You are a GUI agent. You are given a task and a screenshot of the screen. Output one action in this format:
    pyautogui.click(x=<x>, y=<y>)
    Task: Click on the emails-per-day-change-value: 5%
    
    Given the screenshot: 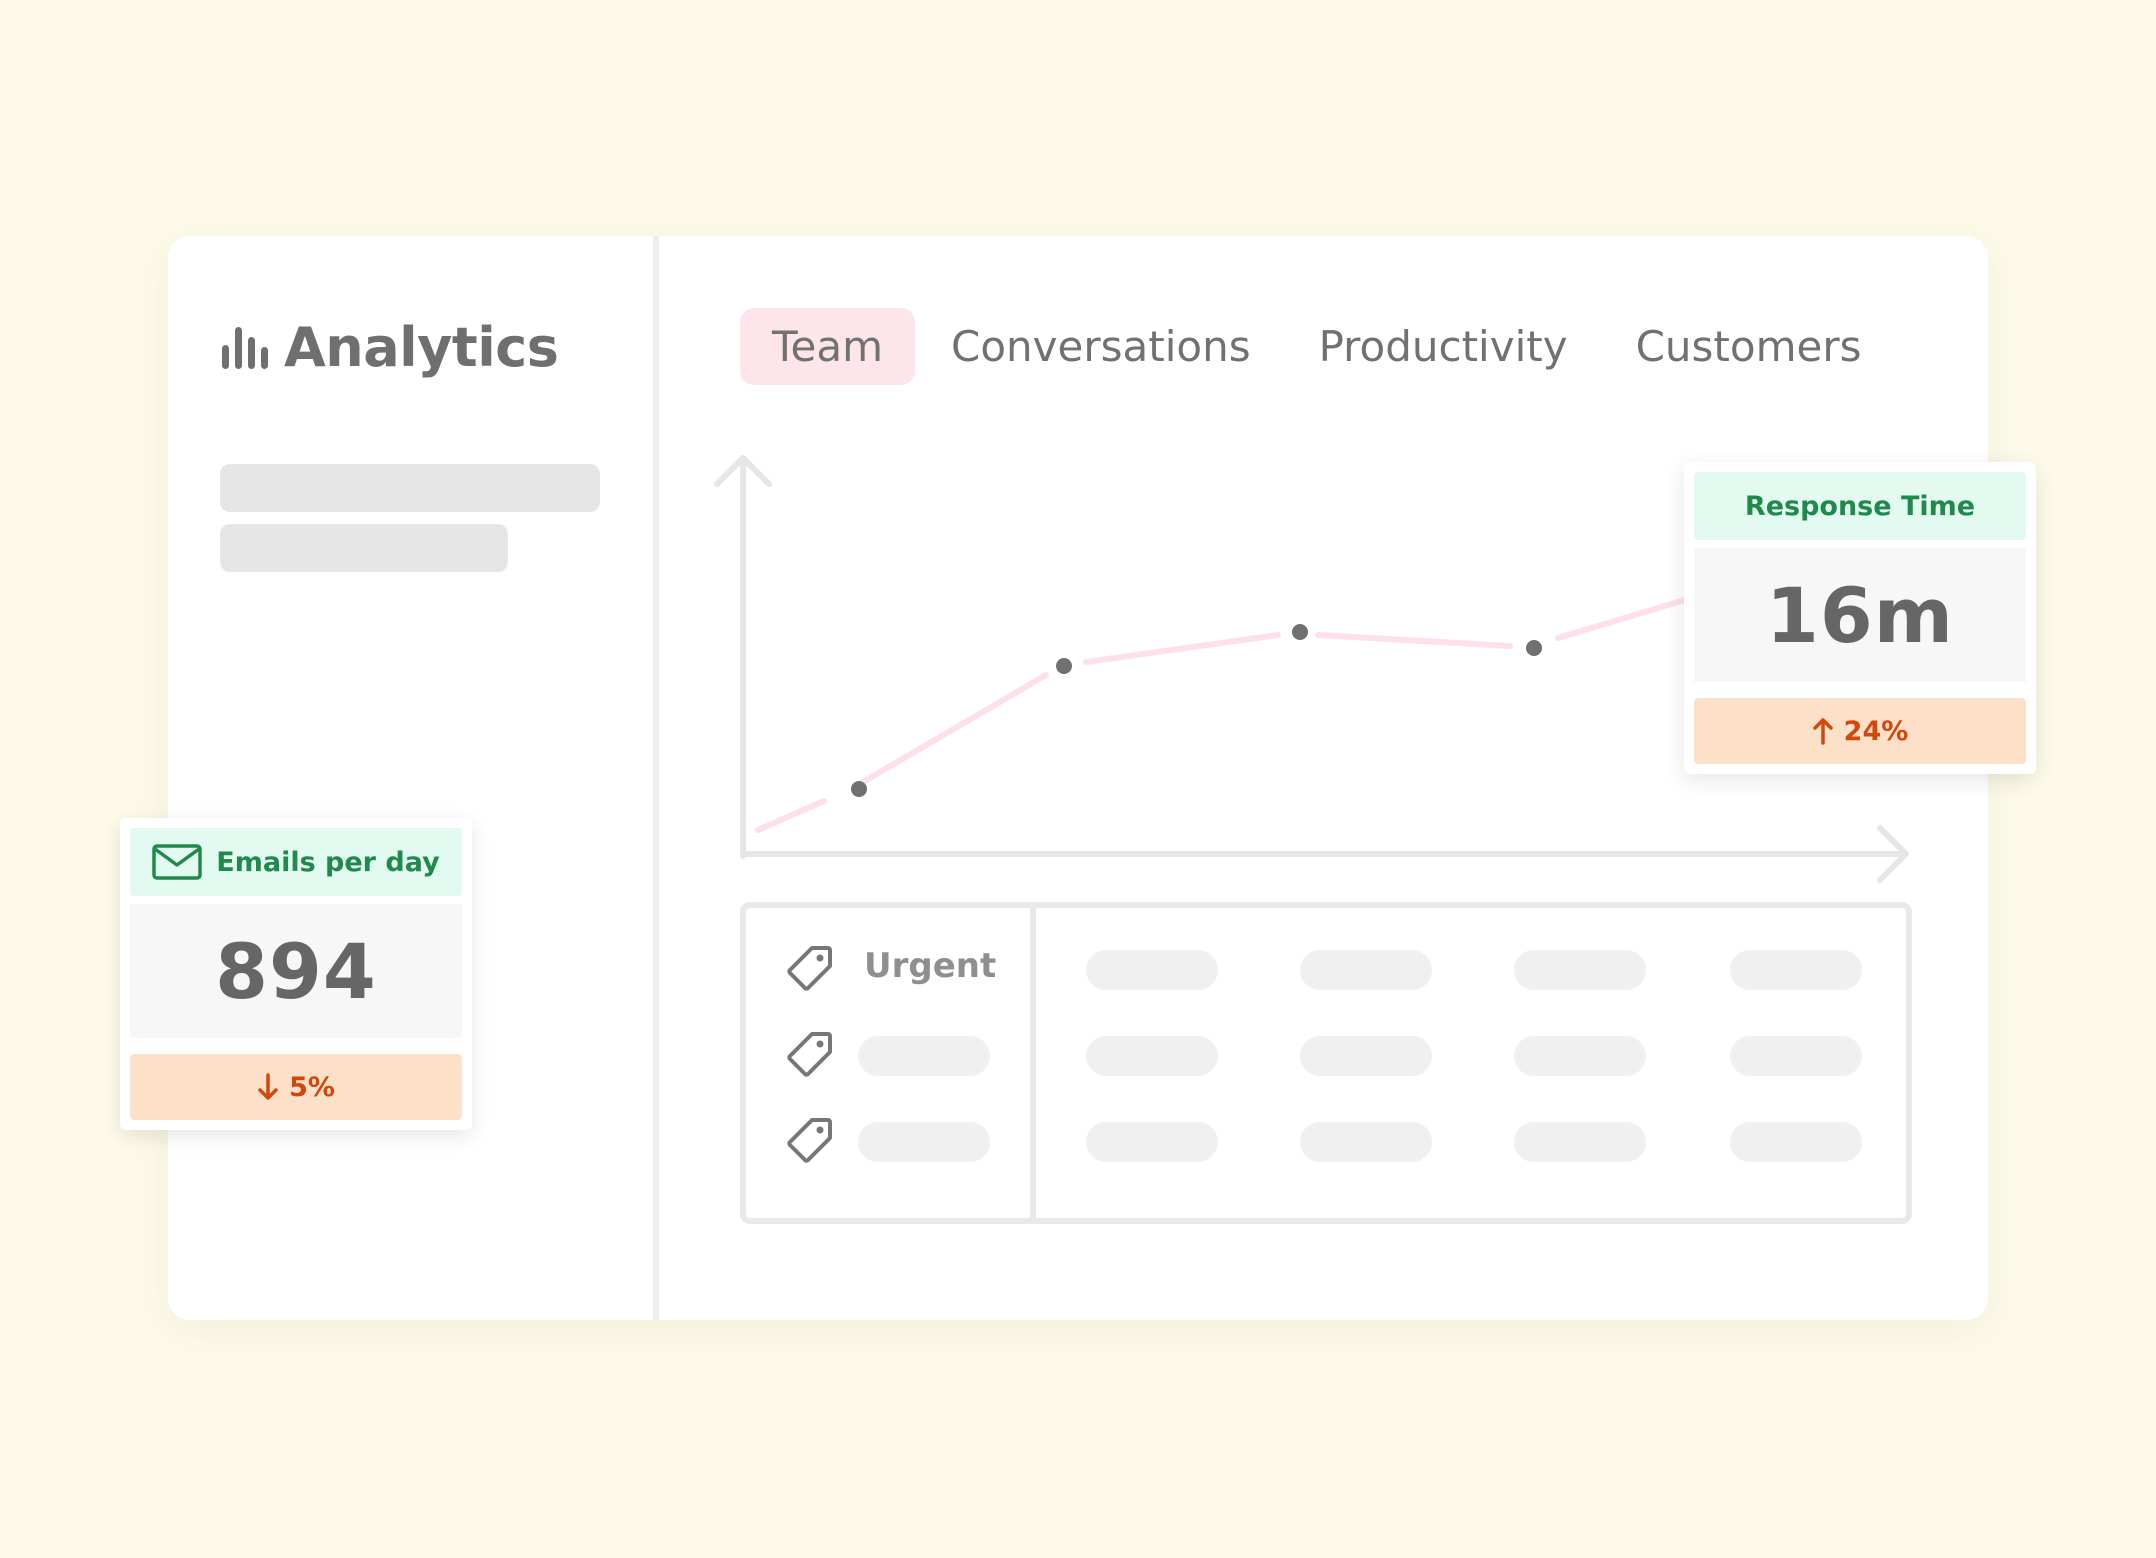 What is the action you would take?
    pyautogui.click(x=312, y=1087)
    